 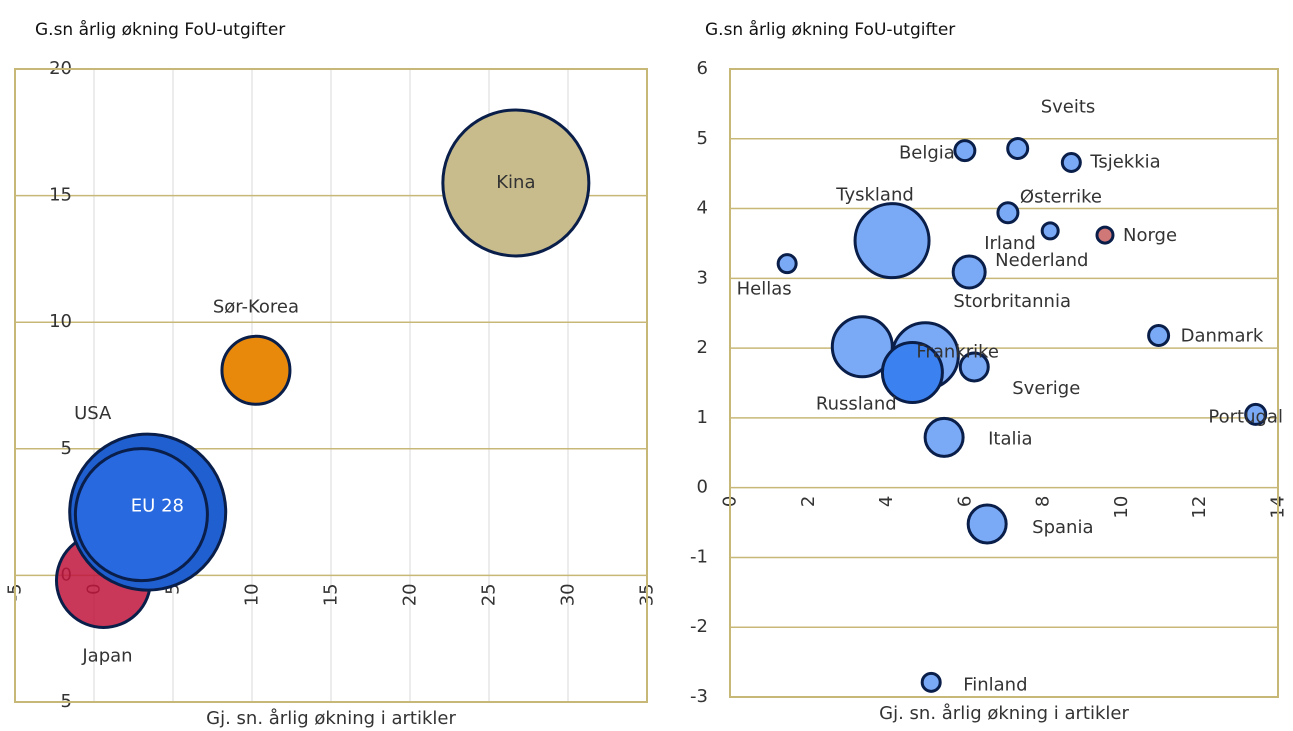 What do you see at coordinates (886, 501) in the screenshot?
I see `x-tick-label: 4` at bounding box center [886, 501].